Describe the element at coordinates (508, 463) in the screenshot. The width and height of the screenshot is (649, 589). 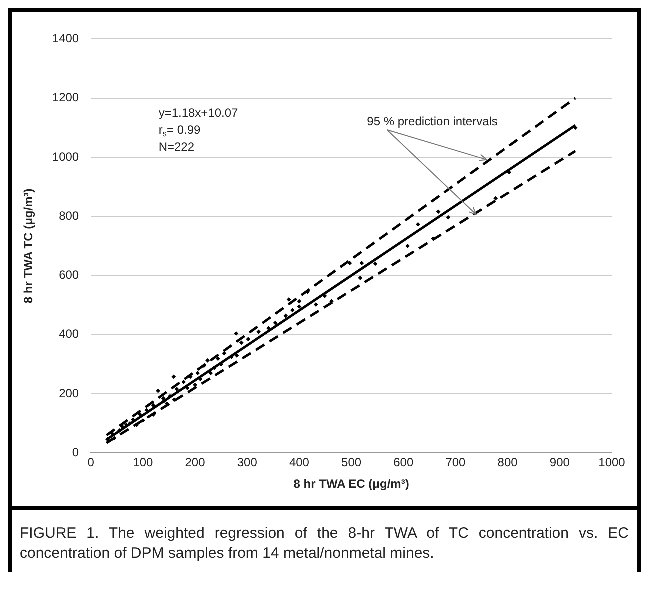
I see `x-tick-label: 800` at that location.